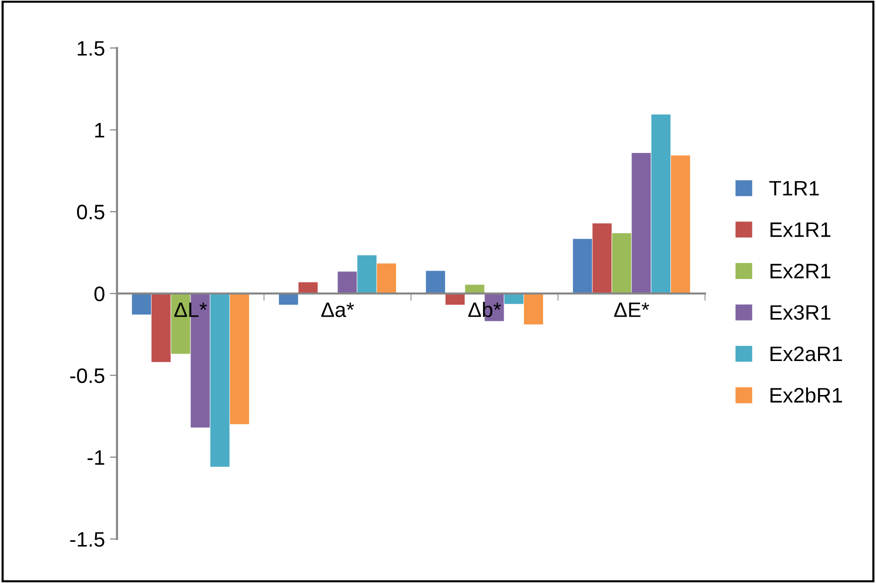 The width and height of the screenshot is (876, 583). What do you see at coordinates (800, 312) in the screenshot?
I see `legend-label: Ex3R1` at bounding box center [800, 312].